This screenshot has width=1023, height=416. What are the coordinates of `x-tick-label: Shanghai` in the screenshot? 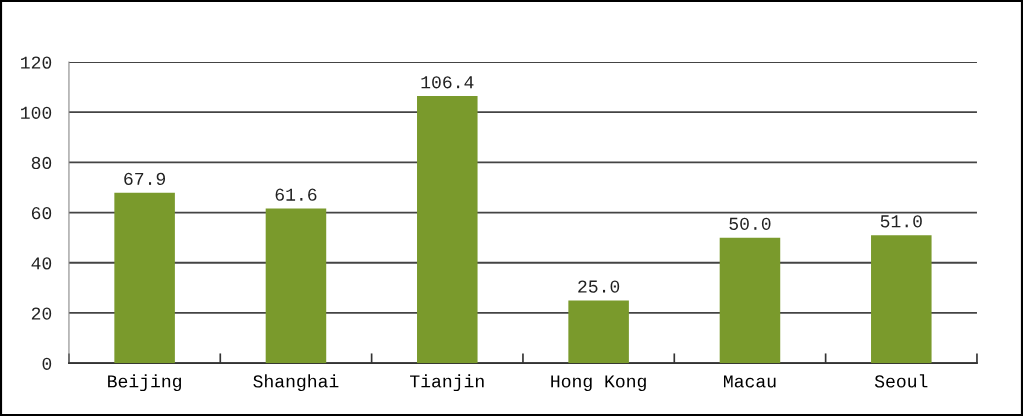 It's located at (296, 383).